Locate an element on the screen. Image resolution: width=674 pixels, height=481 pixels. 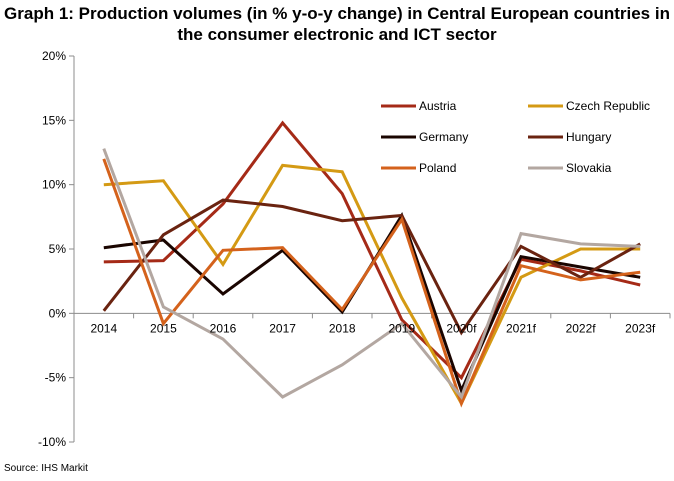
x-tick-label: 2023f is located at coordinates (640, 328).